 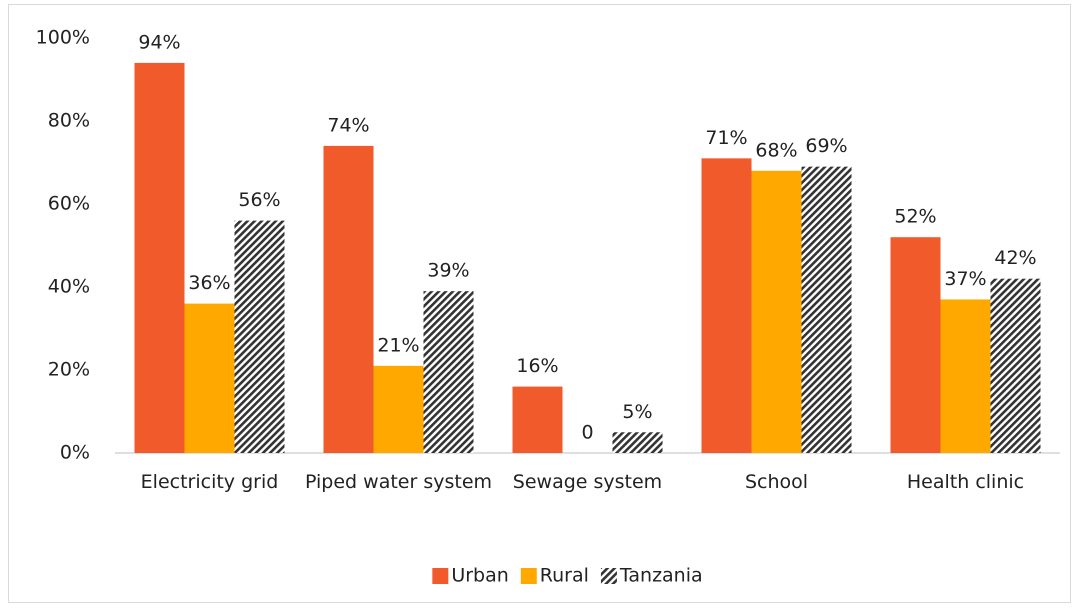 I want to click on y-tick-label: 80%, so click(x=69, y=121).